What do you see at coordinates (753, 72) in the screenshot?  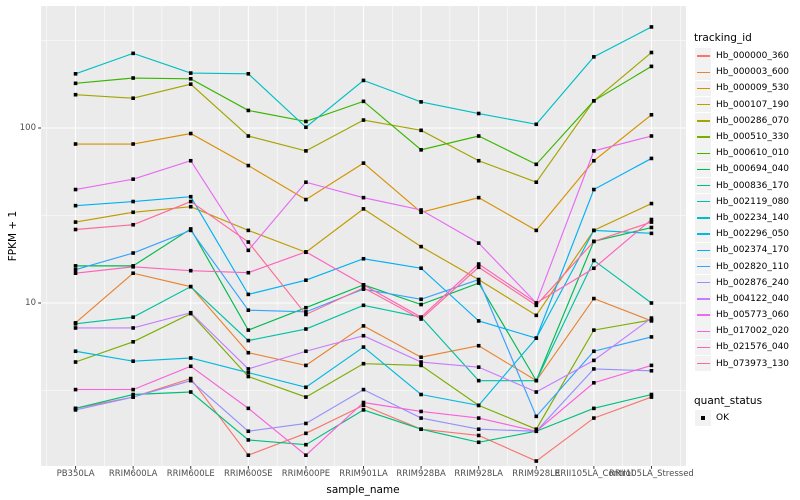 I see `legend-item-label: Hb_000003_600` at bounding box center [753, 72].